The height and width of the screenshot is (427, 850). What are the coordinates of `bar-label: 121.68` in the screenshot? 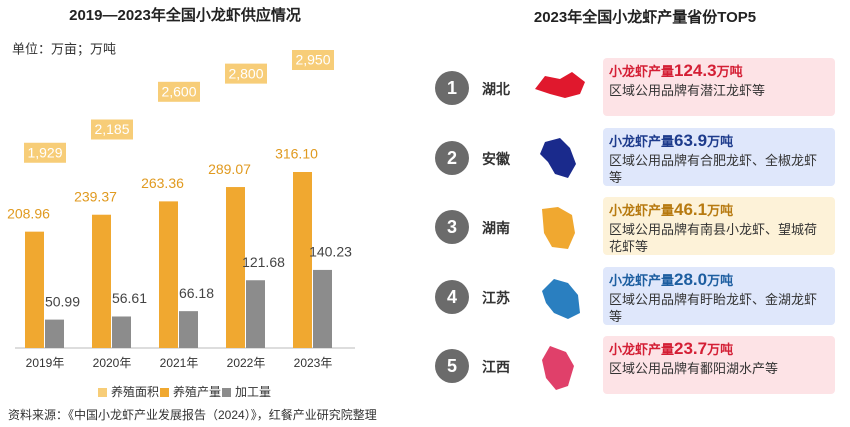 It's located at (263, 262).